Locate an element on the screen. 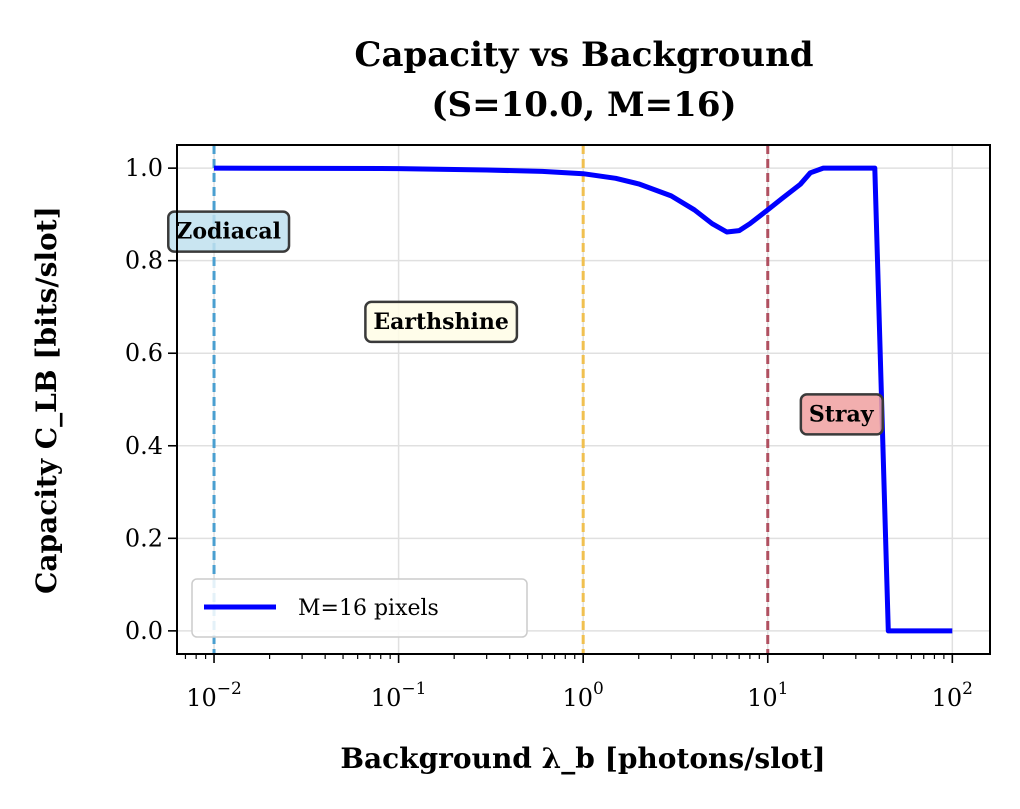 The width and height of the screenshot is (1020, 809). region-label-text: Earthshine is located at coordinates (441, 322).